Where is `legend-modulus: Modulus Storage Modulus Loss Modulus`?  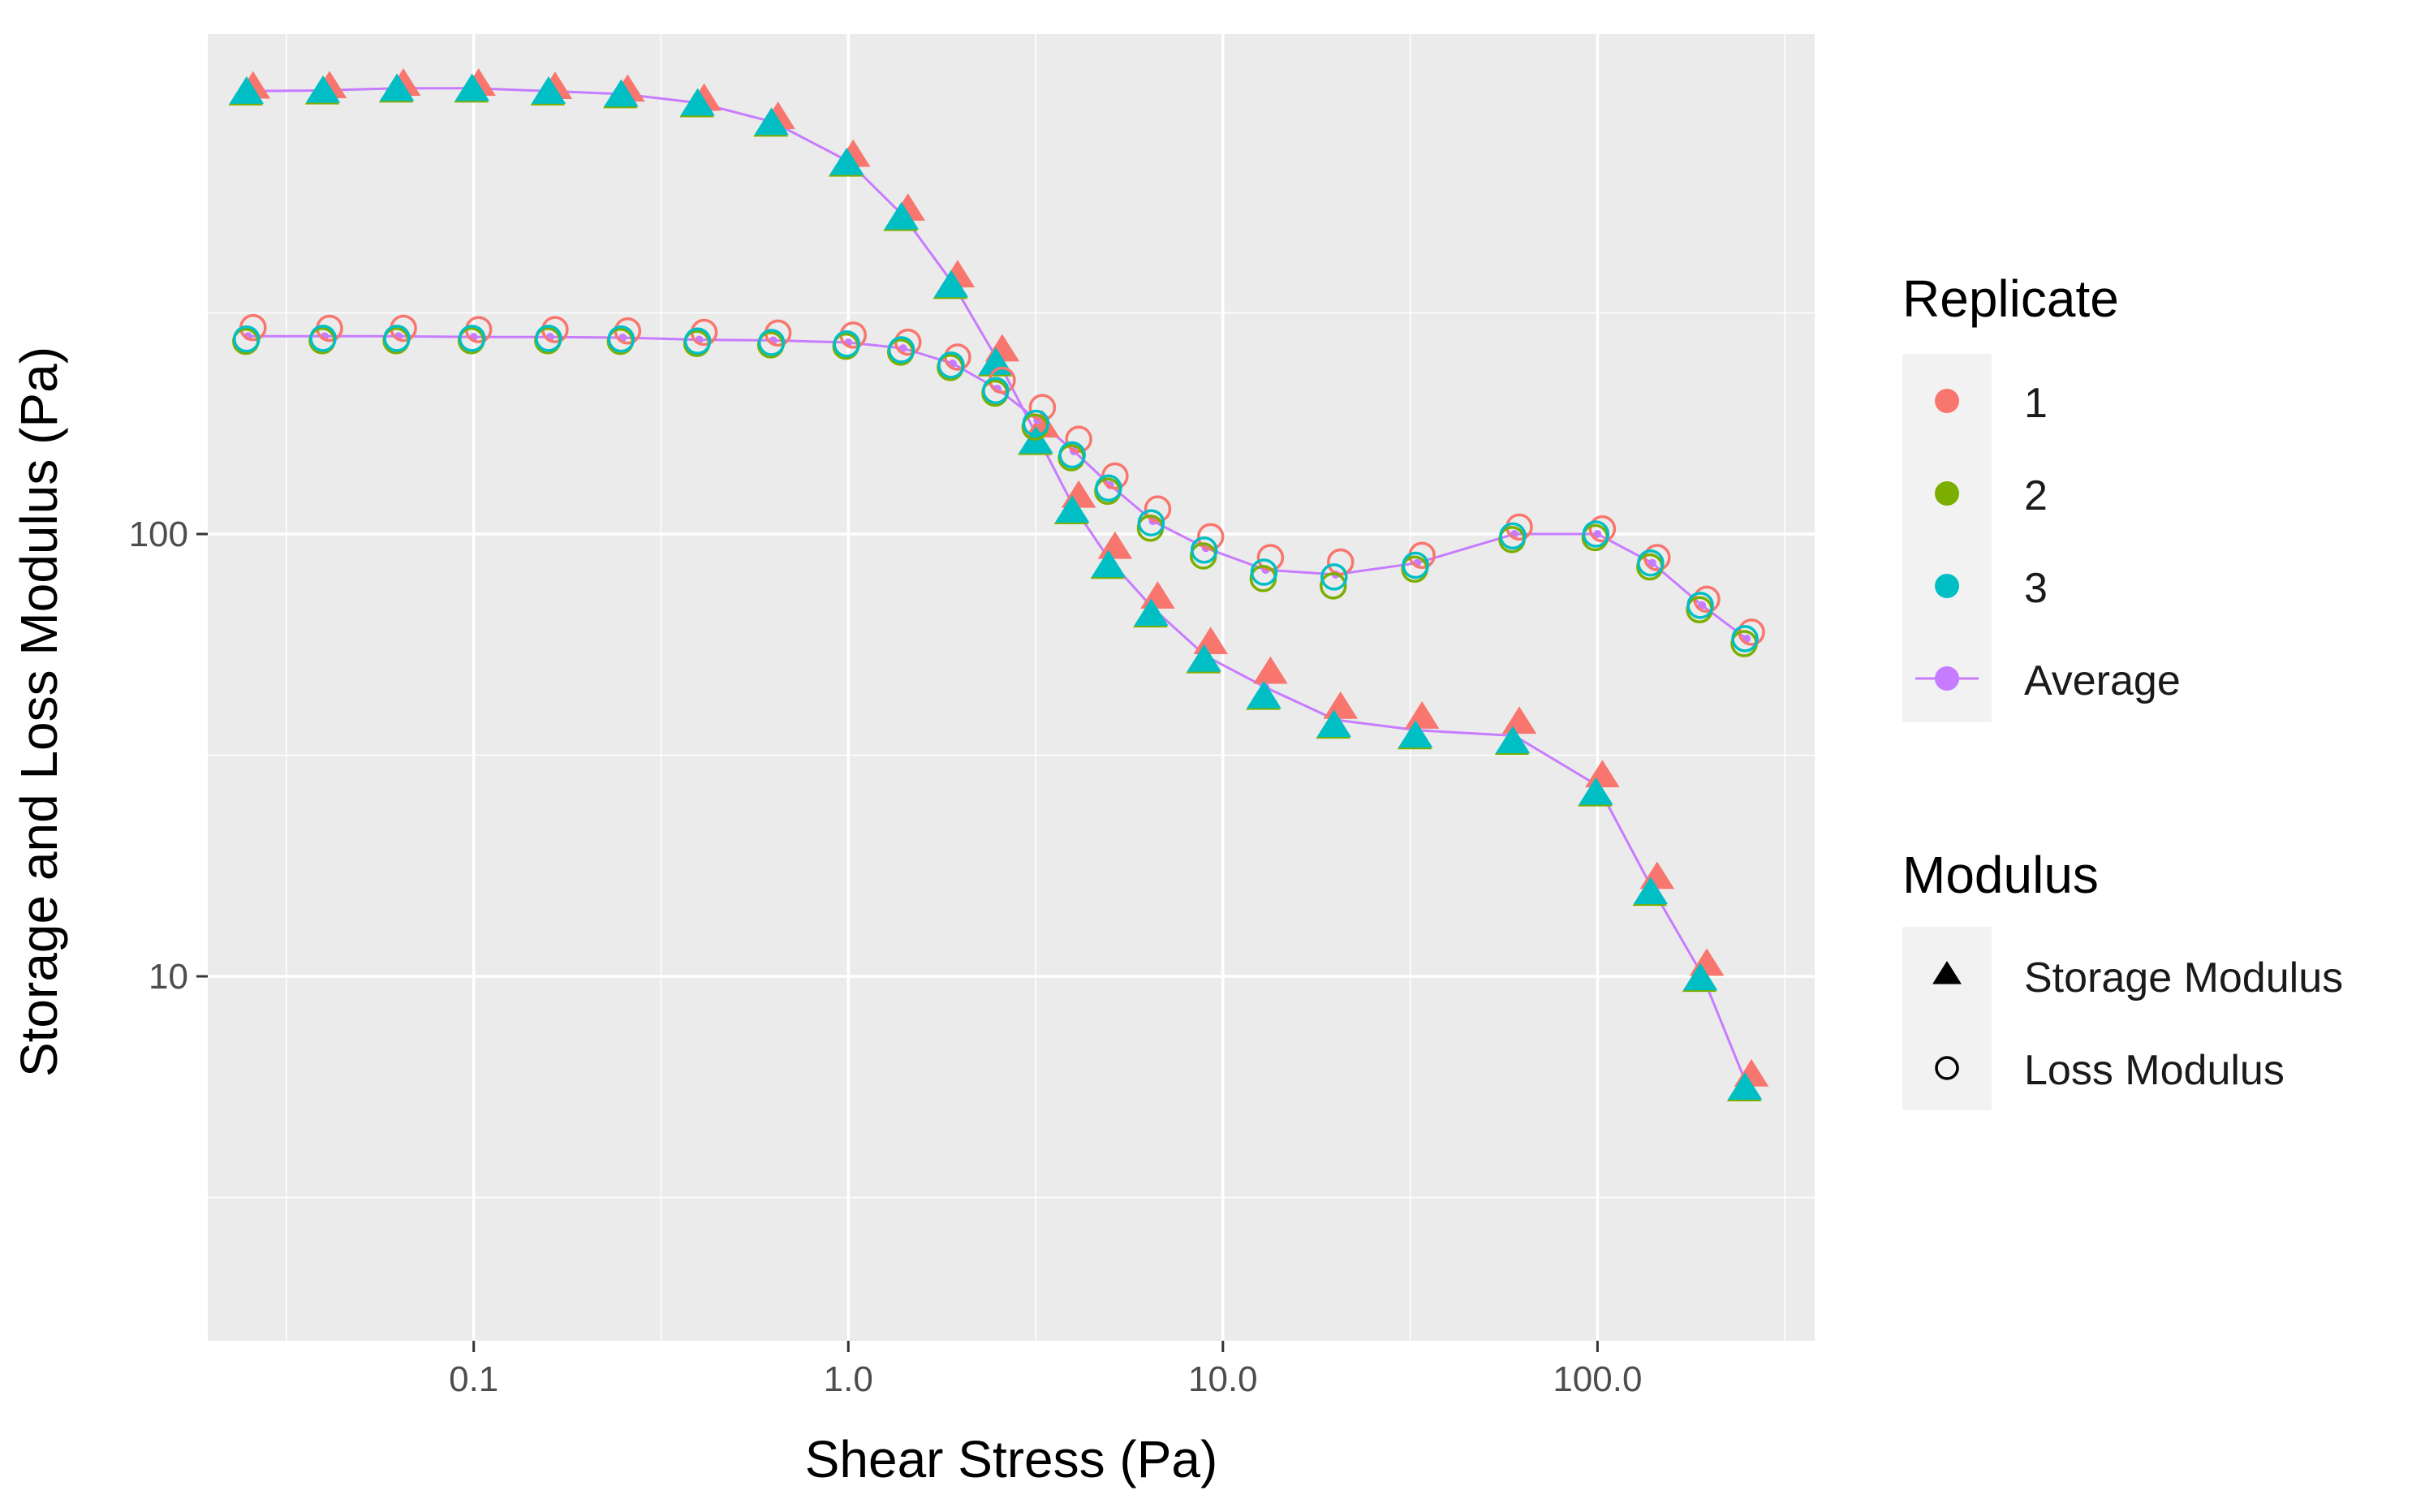 legend-modulus: Modulus Storage Modulus Loss Modulus is located at coordinates (2122, 978).